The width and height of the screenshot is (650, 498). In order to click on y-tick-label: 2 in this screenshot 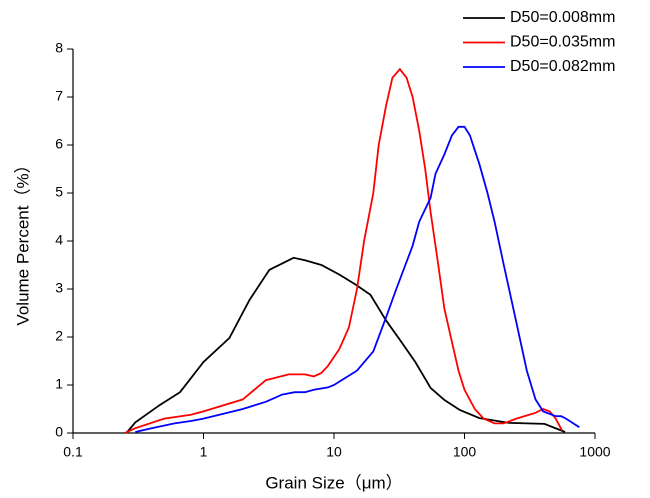, I will do `click(59, 336)`.